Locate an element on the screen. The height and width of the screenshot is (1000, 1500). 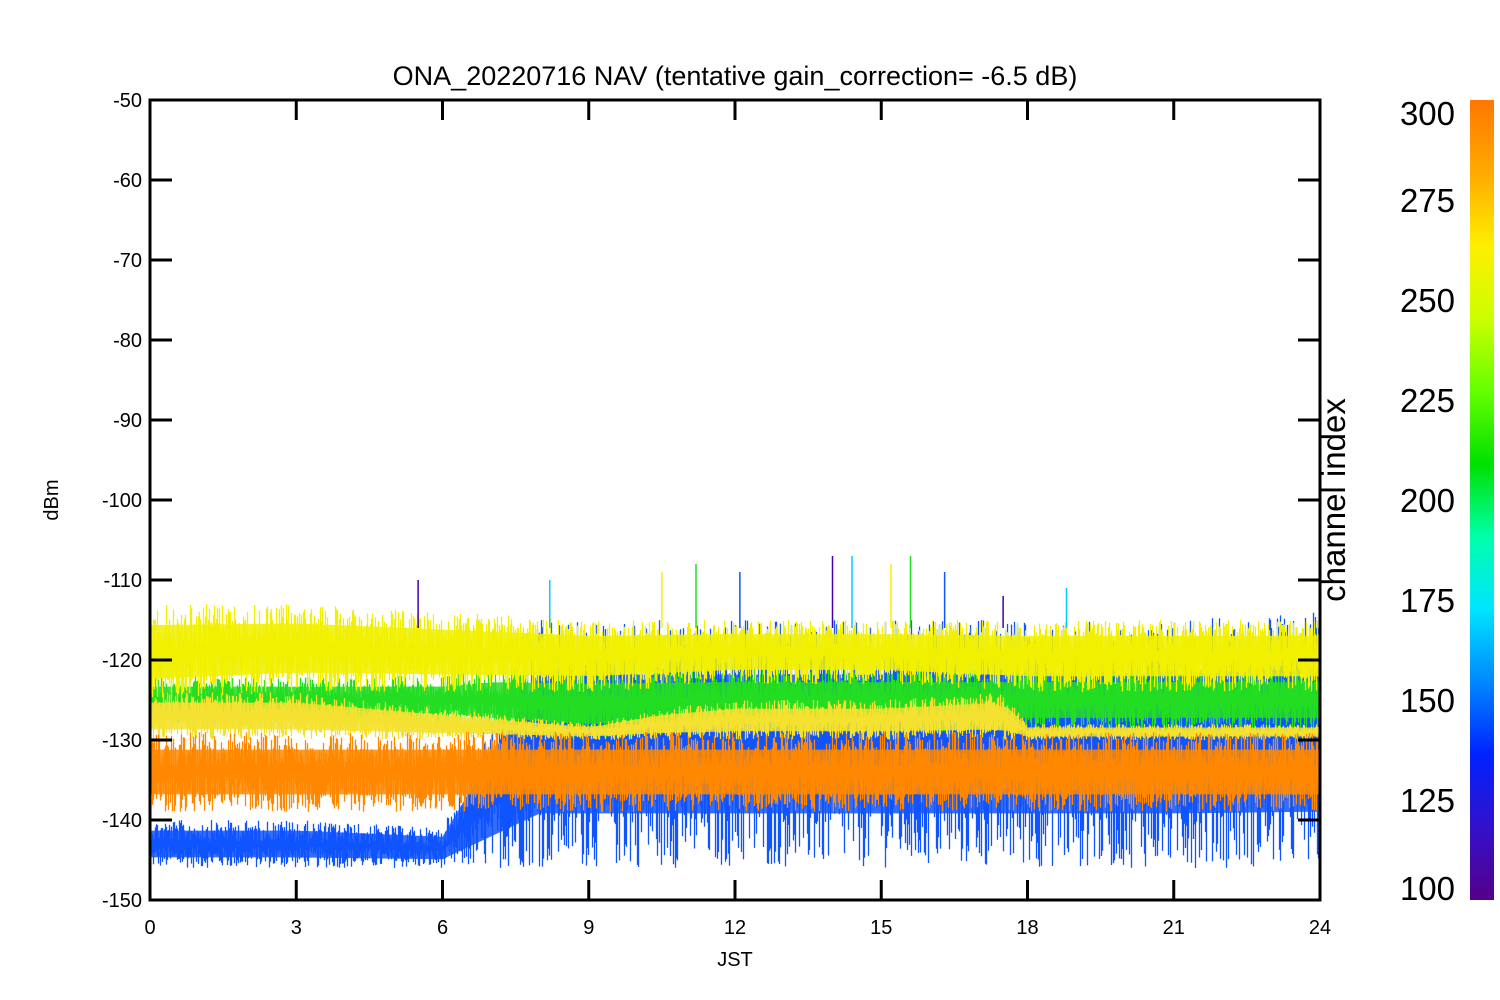
colorbar-gradient is located at coordinates (1482, 500).